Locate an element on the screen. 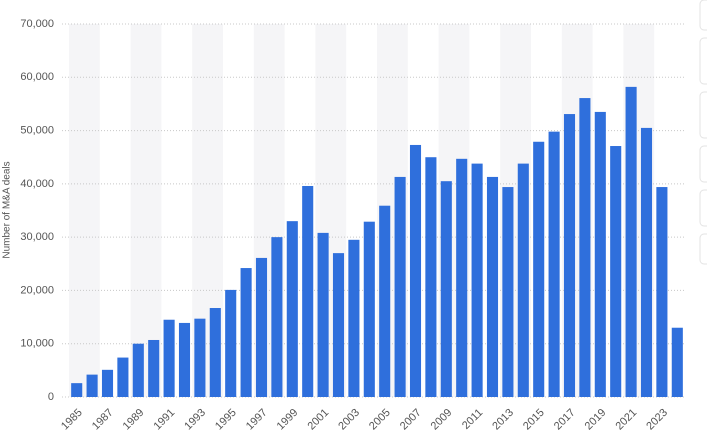  y-tick-label: 70,000 is located at coordinates (37, 24).